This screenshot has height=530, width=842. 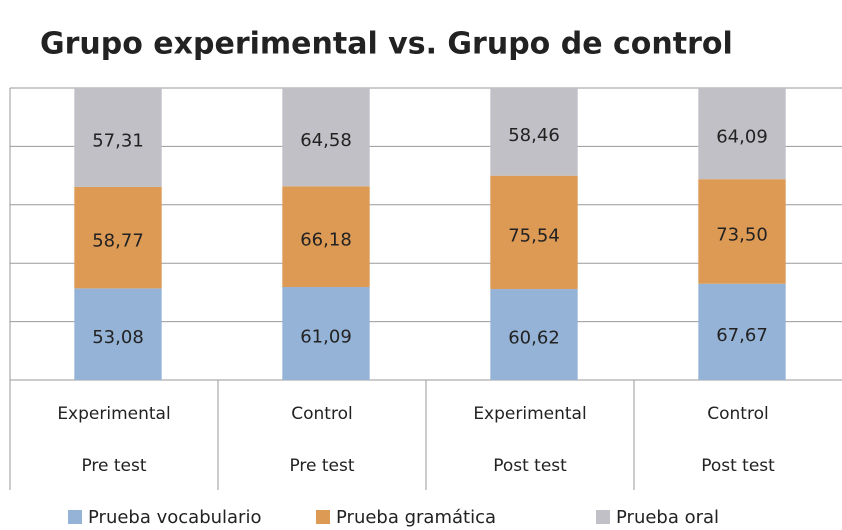 I want to click on value-label: 58,46, so click(x=534, y=135).